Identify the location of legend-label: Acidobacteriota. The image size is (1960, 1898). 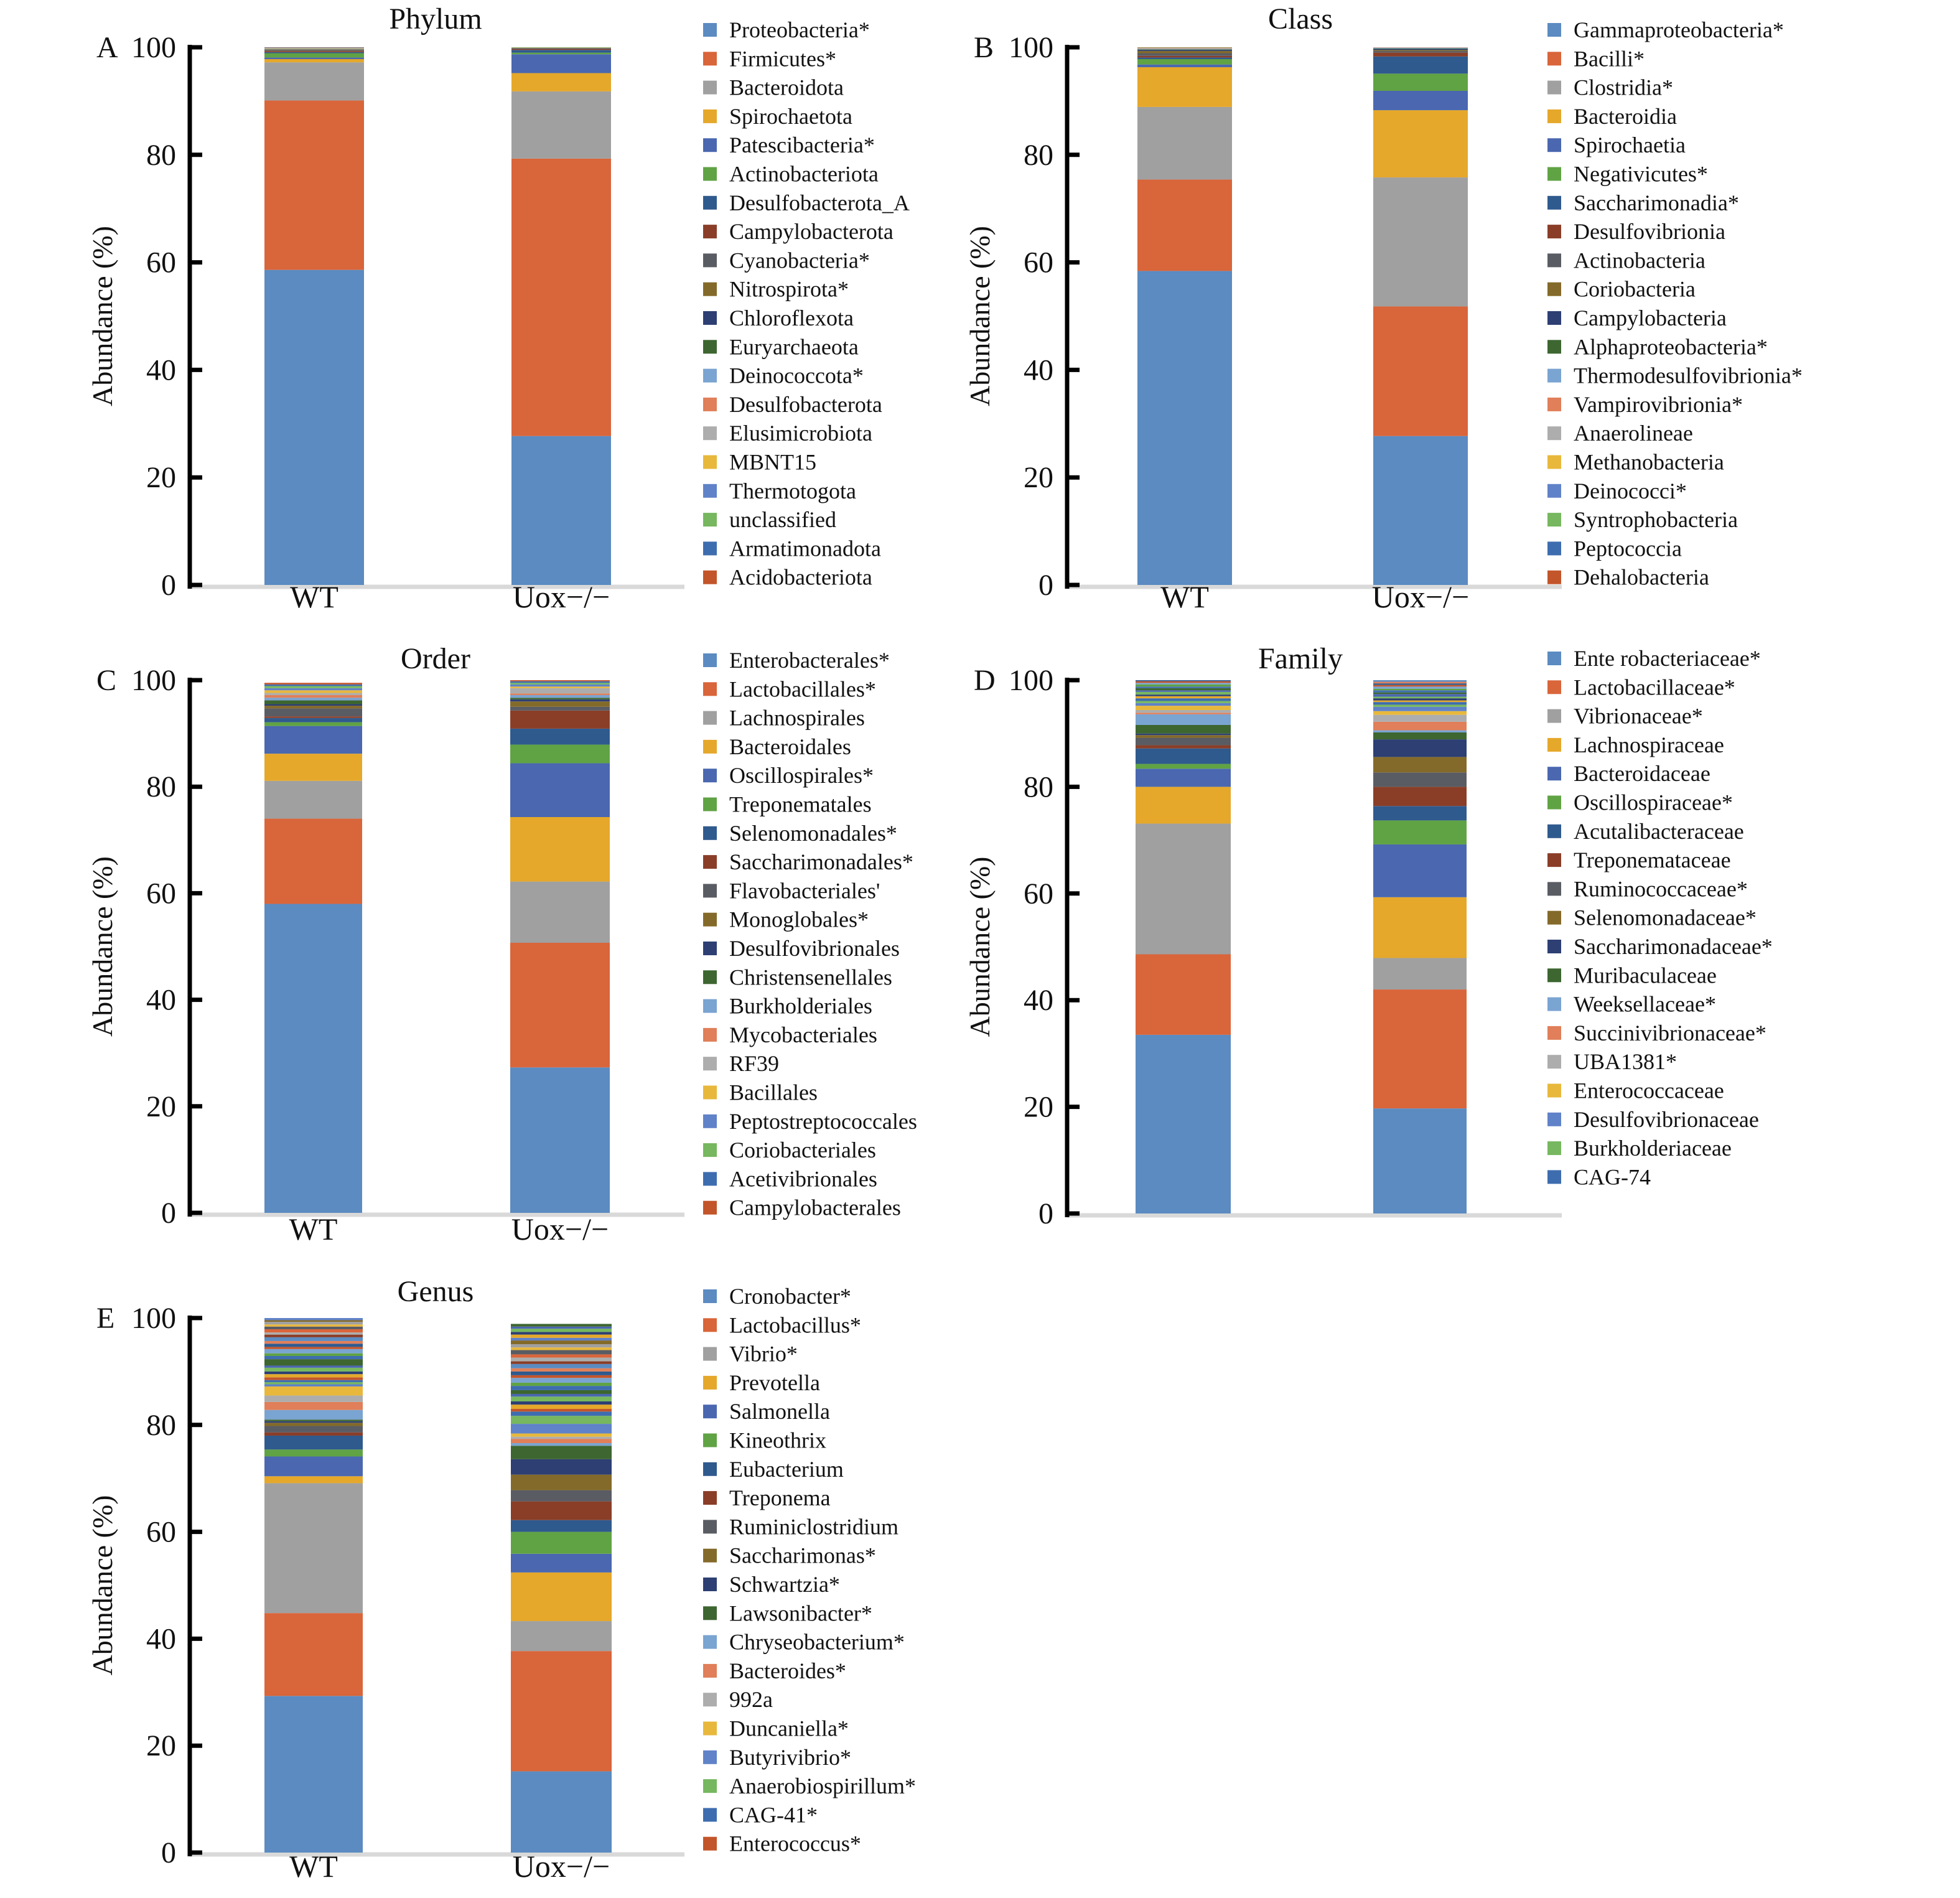
(800, 577).